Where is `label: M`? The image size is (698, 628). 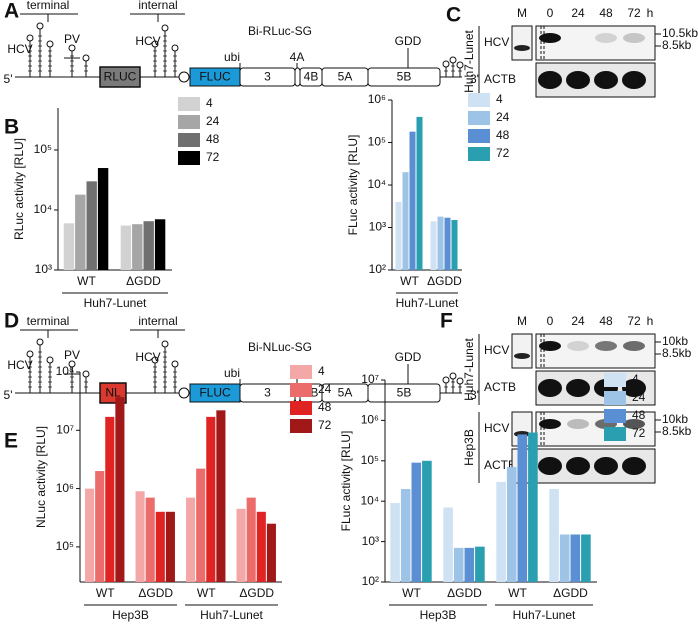
label: M is located at coordinates (522, 13).